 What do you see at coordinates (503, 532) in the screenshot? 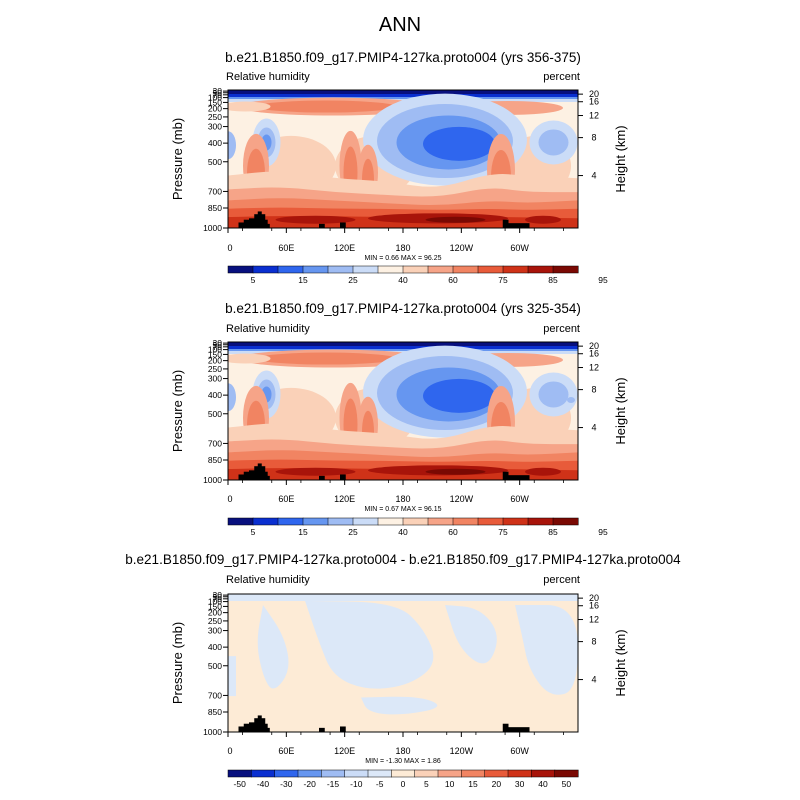
I see `colorbar-label: 75` at bounding box center [503, 532].